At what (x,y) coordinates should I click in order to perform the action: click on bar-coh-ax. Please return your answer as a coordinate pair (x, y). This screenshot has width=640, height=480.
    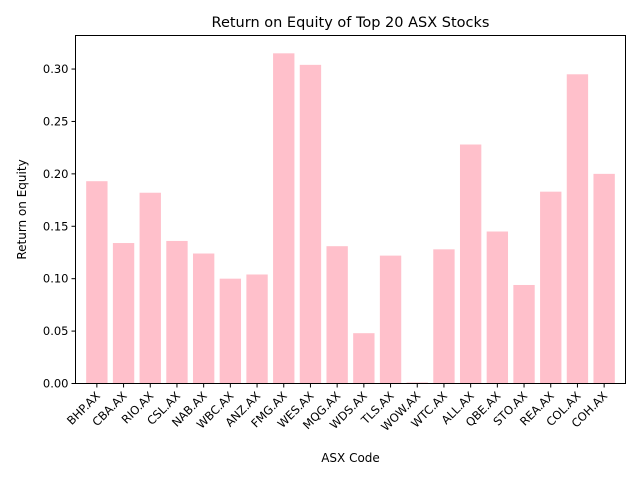
    Looking at the image, I should click on (604, 278).